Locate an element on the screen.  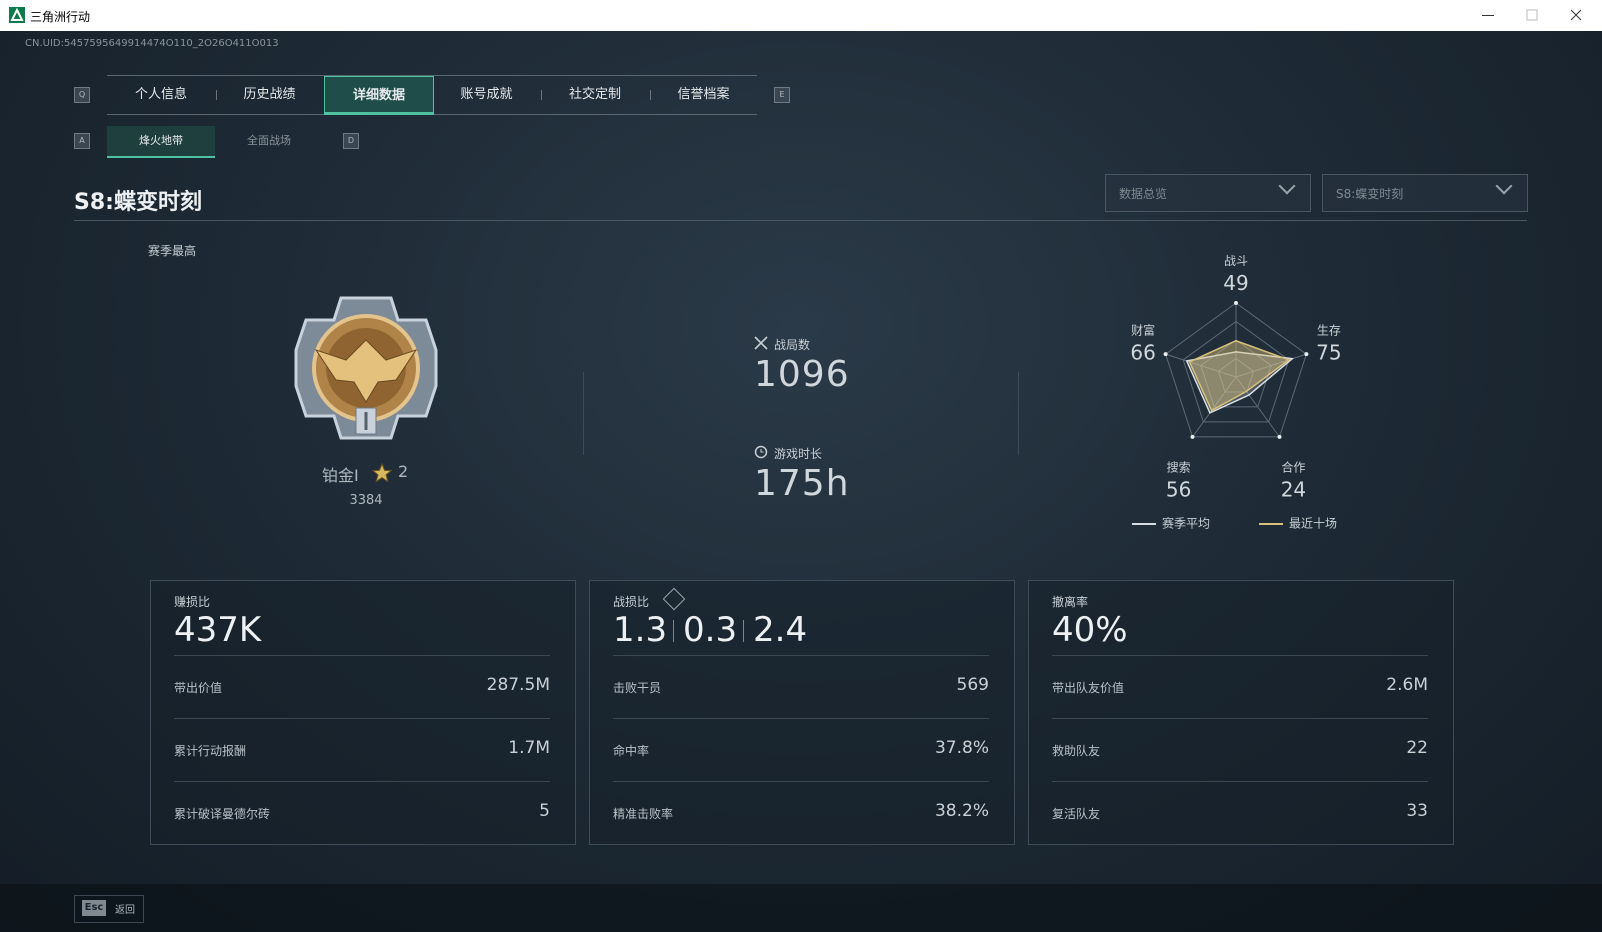
subtab-key: D is located at coordinates (351, 141).